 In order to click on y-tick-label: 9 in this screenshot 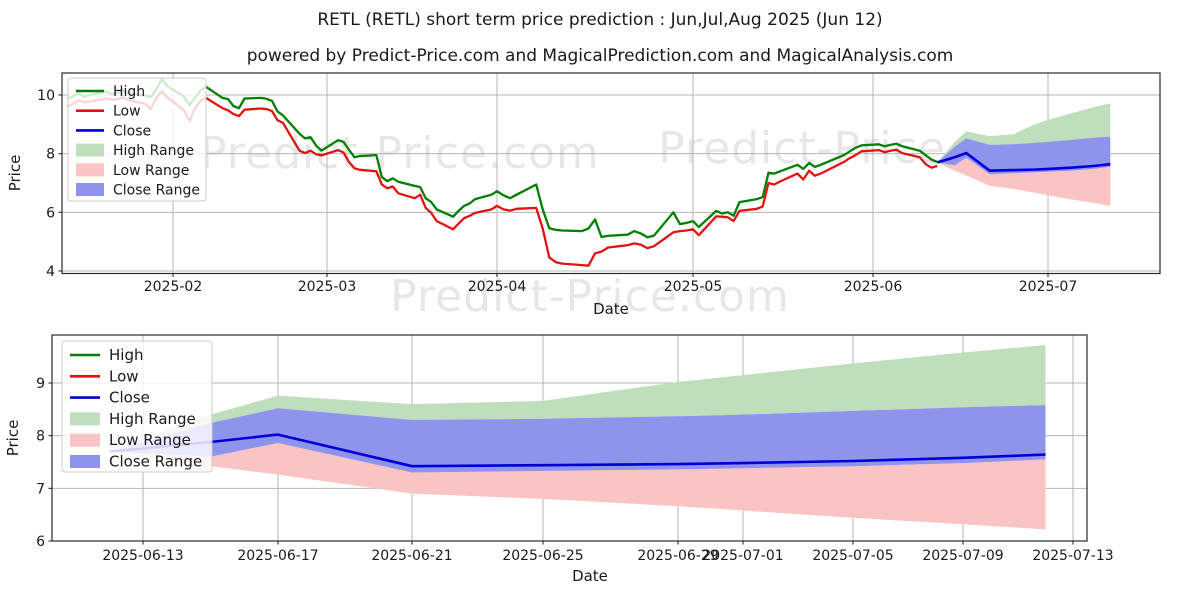, I will do `click(40, 384)`.